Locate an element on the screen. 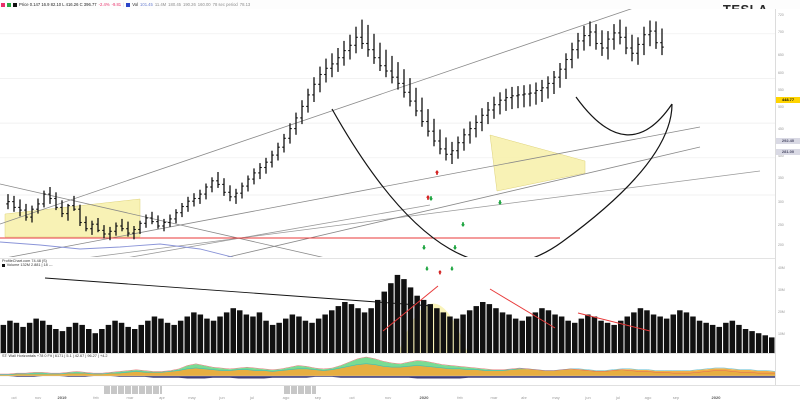 The height and width of the screenshot is (404, 800). volume-axis-tick: 30M is located at coordinates (781, 290).